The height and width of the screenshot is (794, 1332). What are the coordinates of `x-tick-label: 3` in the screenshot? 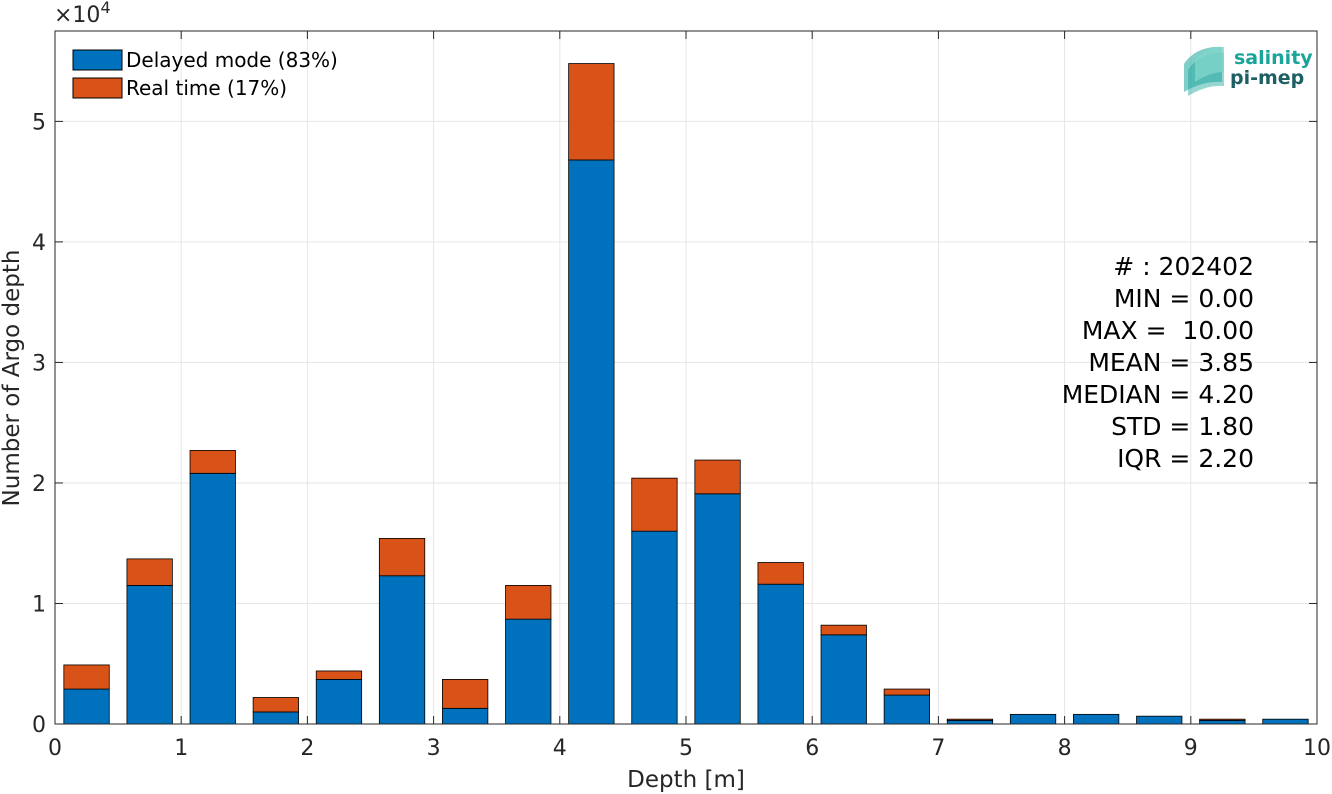 It's located at (434, 748).